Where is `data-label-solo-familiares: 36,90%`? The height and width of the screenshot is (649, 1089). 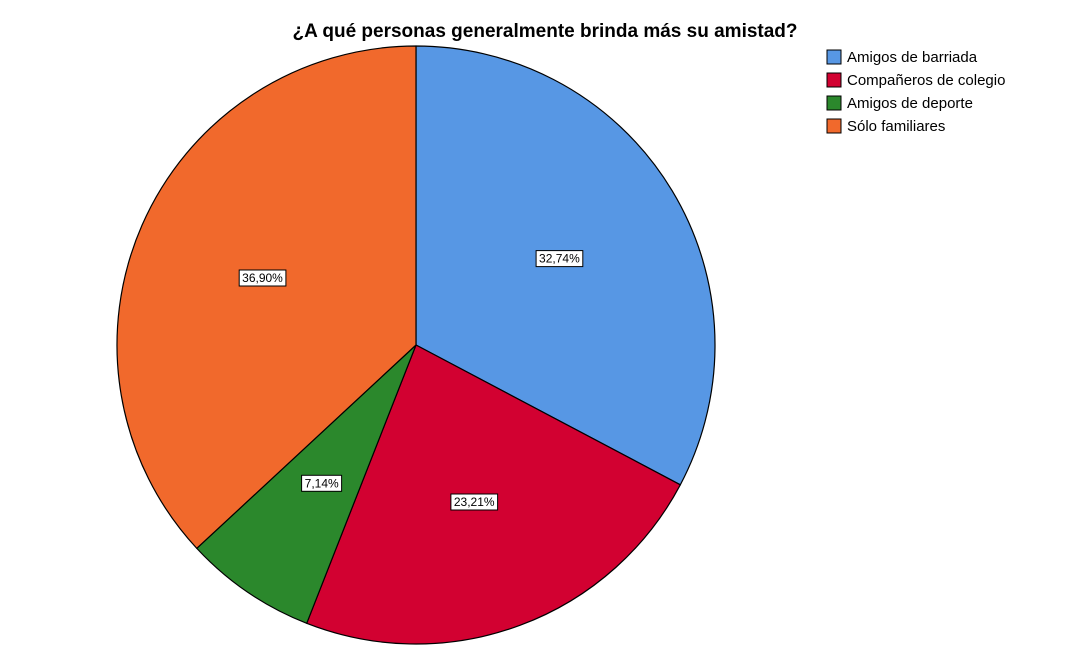 data-label-solo-familiares: 36,90% is located at coordinates (262, 278).